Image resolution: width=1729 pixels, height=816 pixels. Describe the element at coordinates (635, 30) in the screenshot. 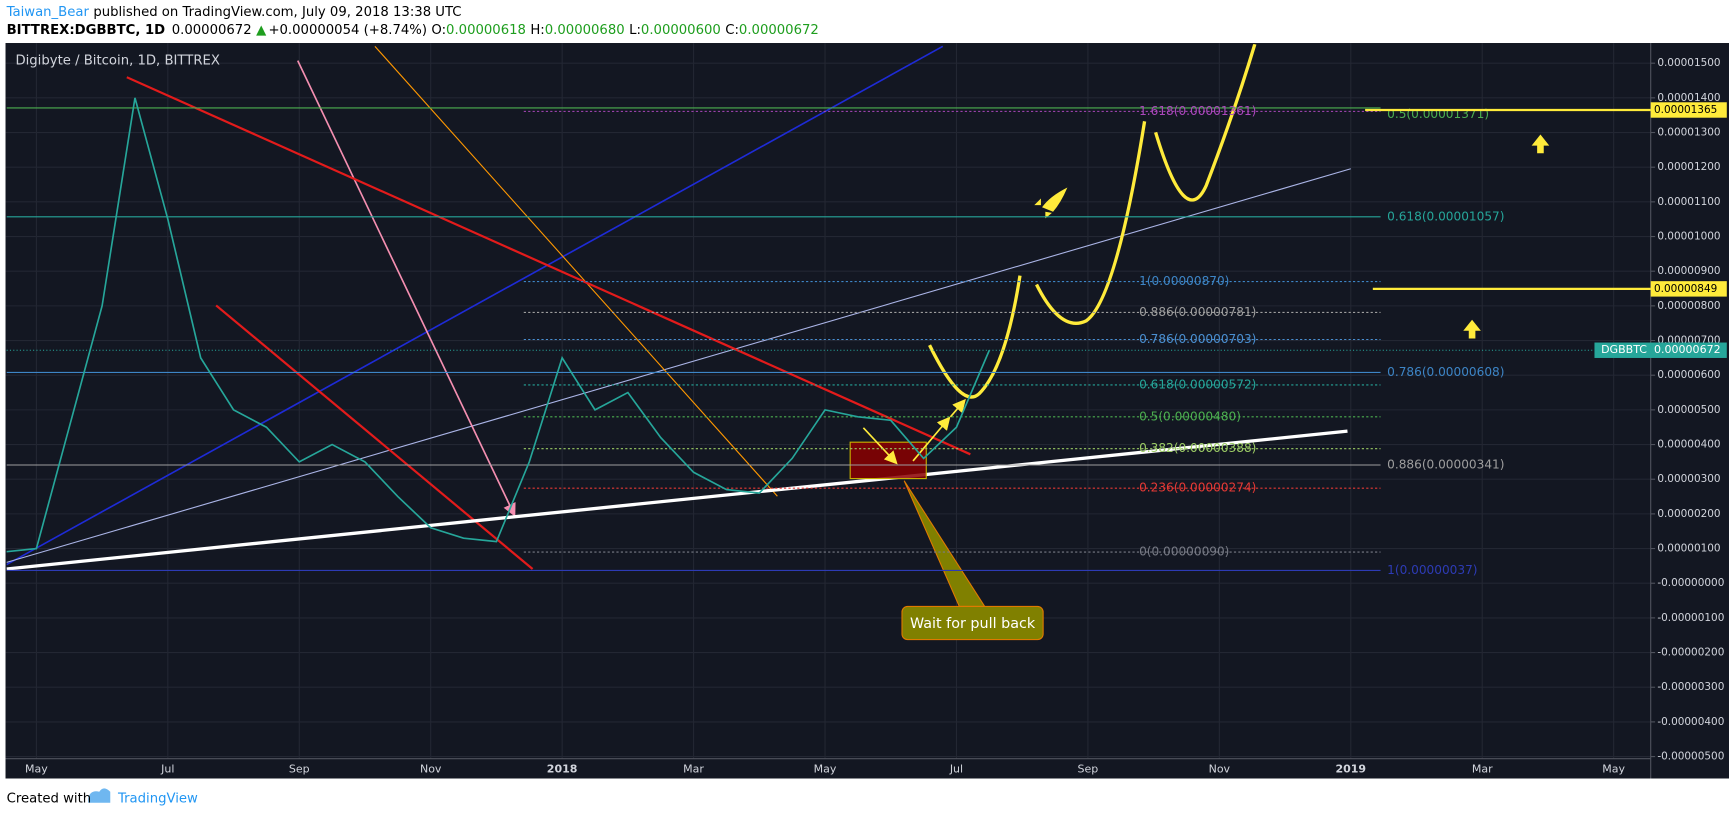

I see `l-label: L:` at that location.